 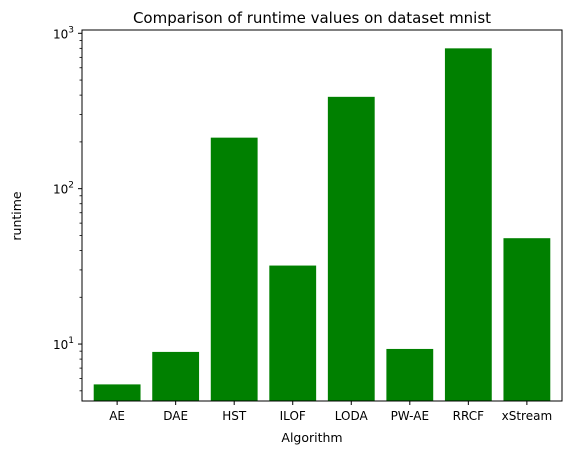 I want to click on bar-ilof, so click(x=293, y=333).